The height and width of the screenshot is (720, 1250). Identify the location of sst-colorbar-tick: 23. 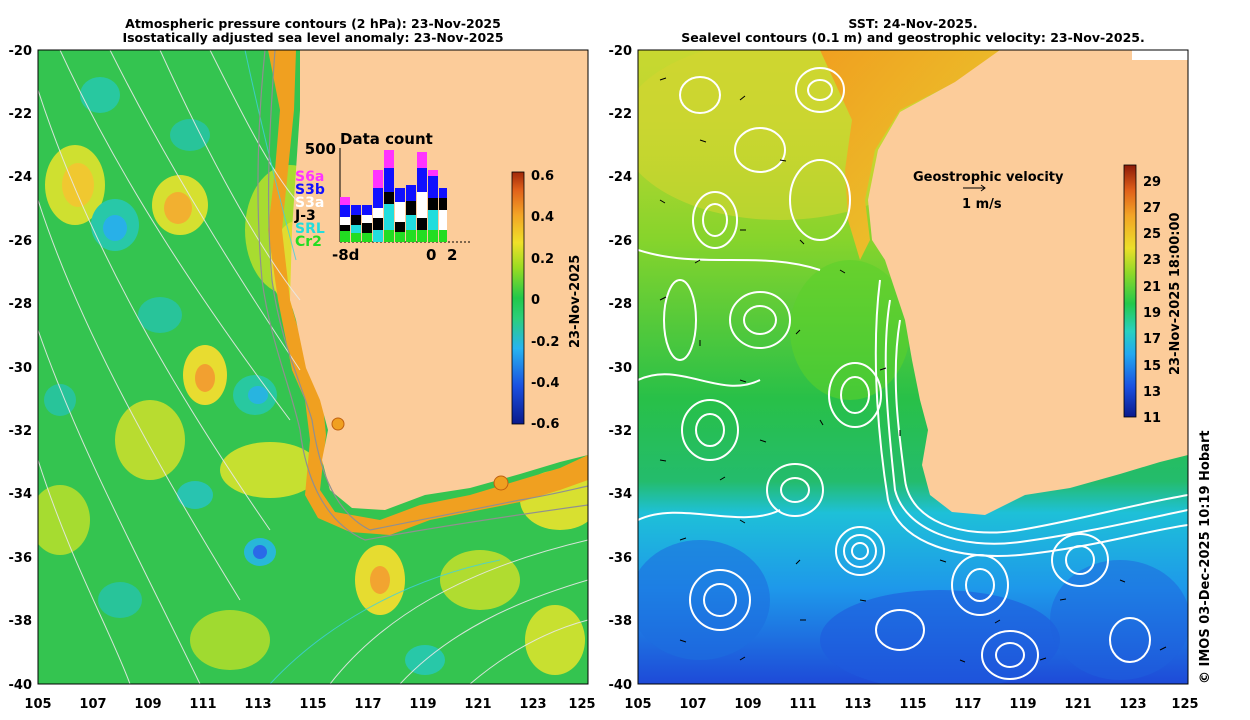
(1152, 260).